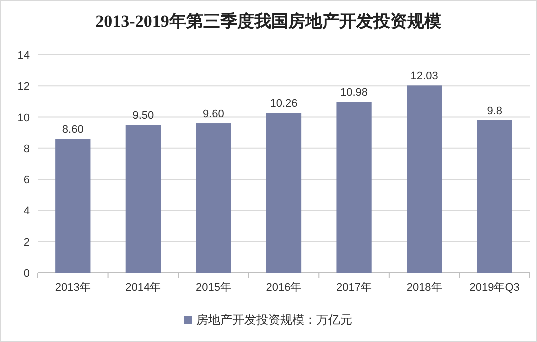  What do you see at coordinates (144, 288) in the screenshot?
I see `x-tick-label: 2014年` at bounding box center [144, 288].